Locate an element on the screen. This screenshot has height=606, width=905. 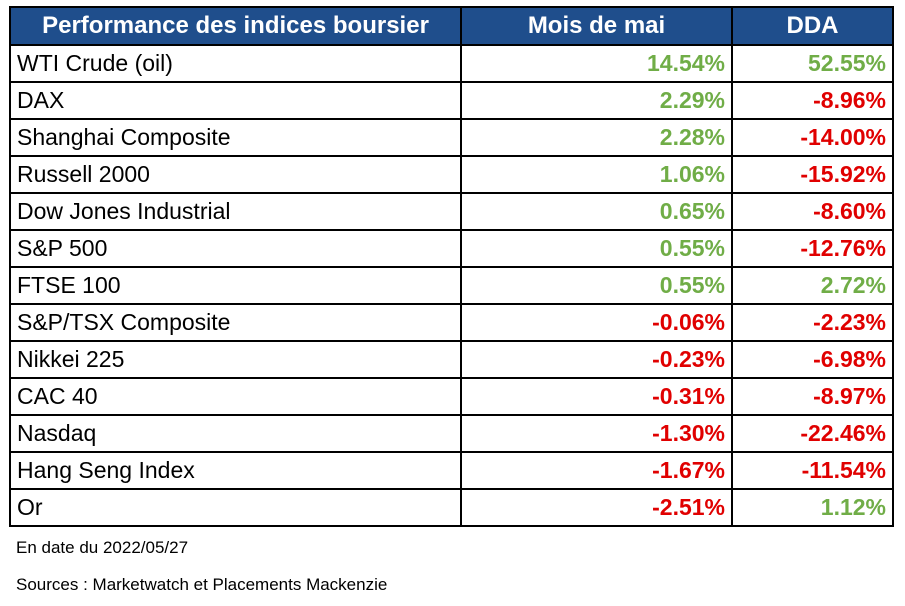
table-row: Shanghai Composite 2.28% -14.00% is located at coordinates (451, 137).